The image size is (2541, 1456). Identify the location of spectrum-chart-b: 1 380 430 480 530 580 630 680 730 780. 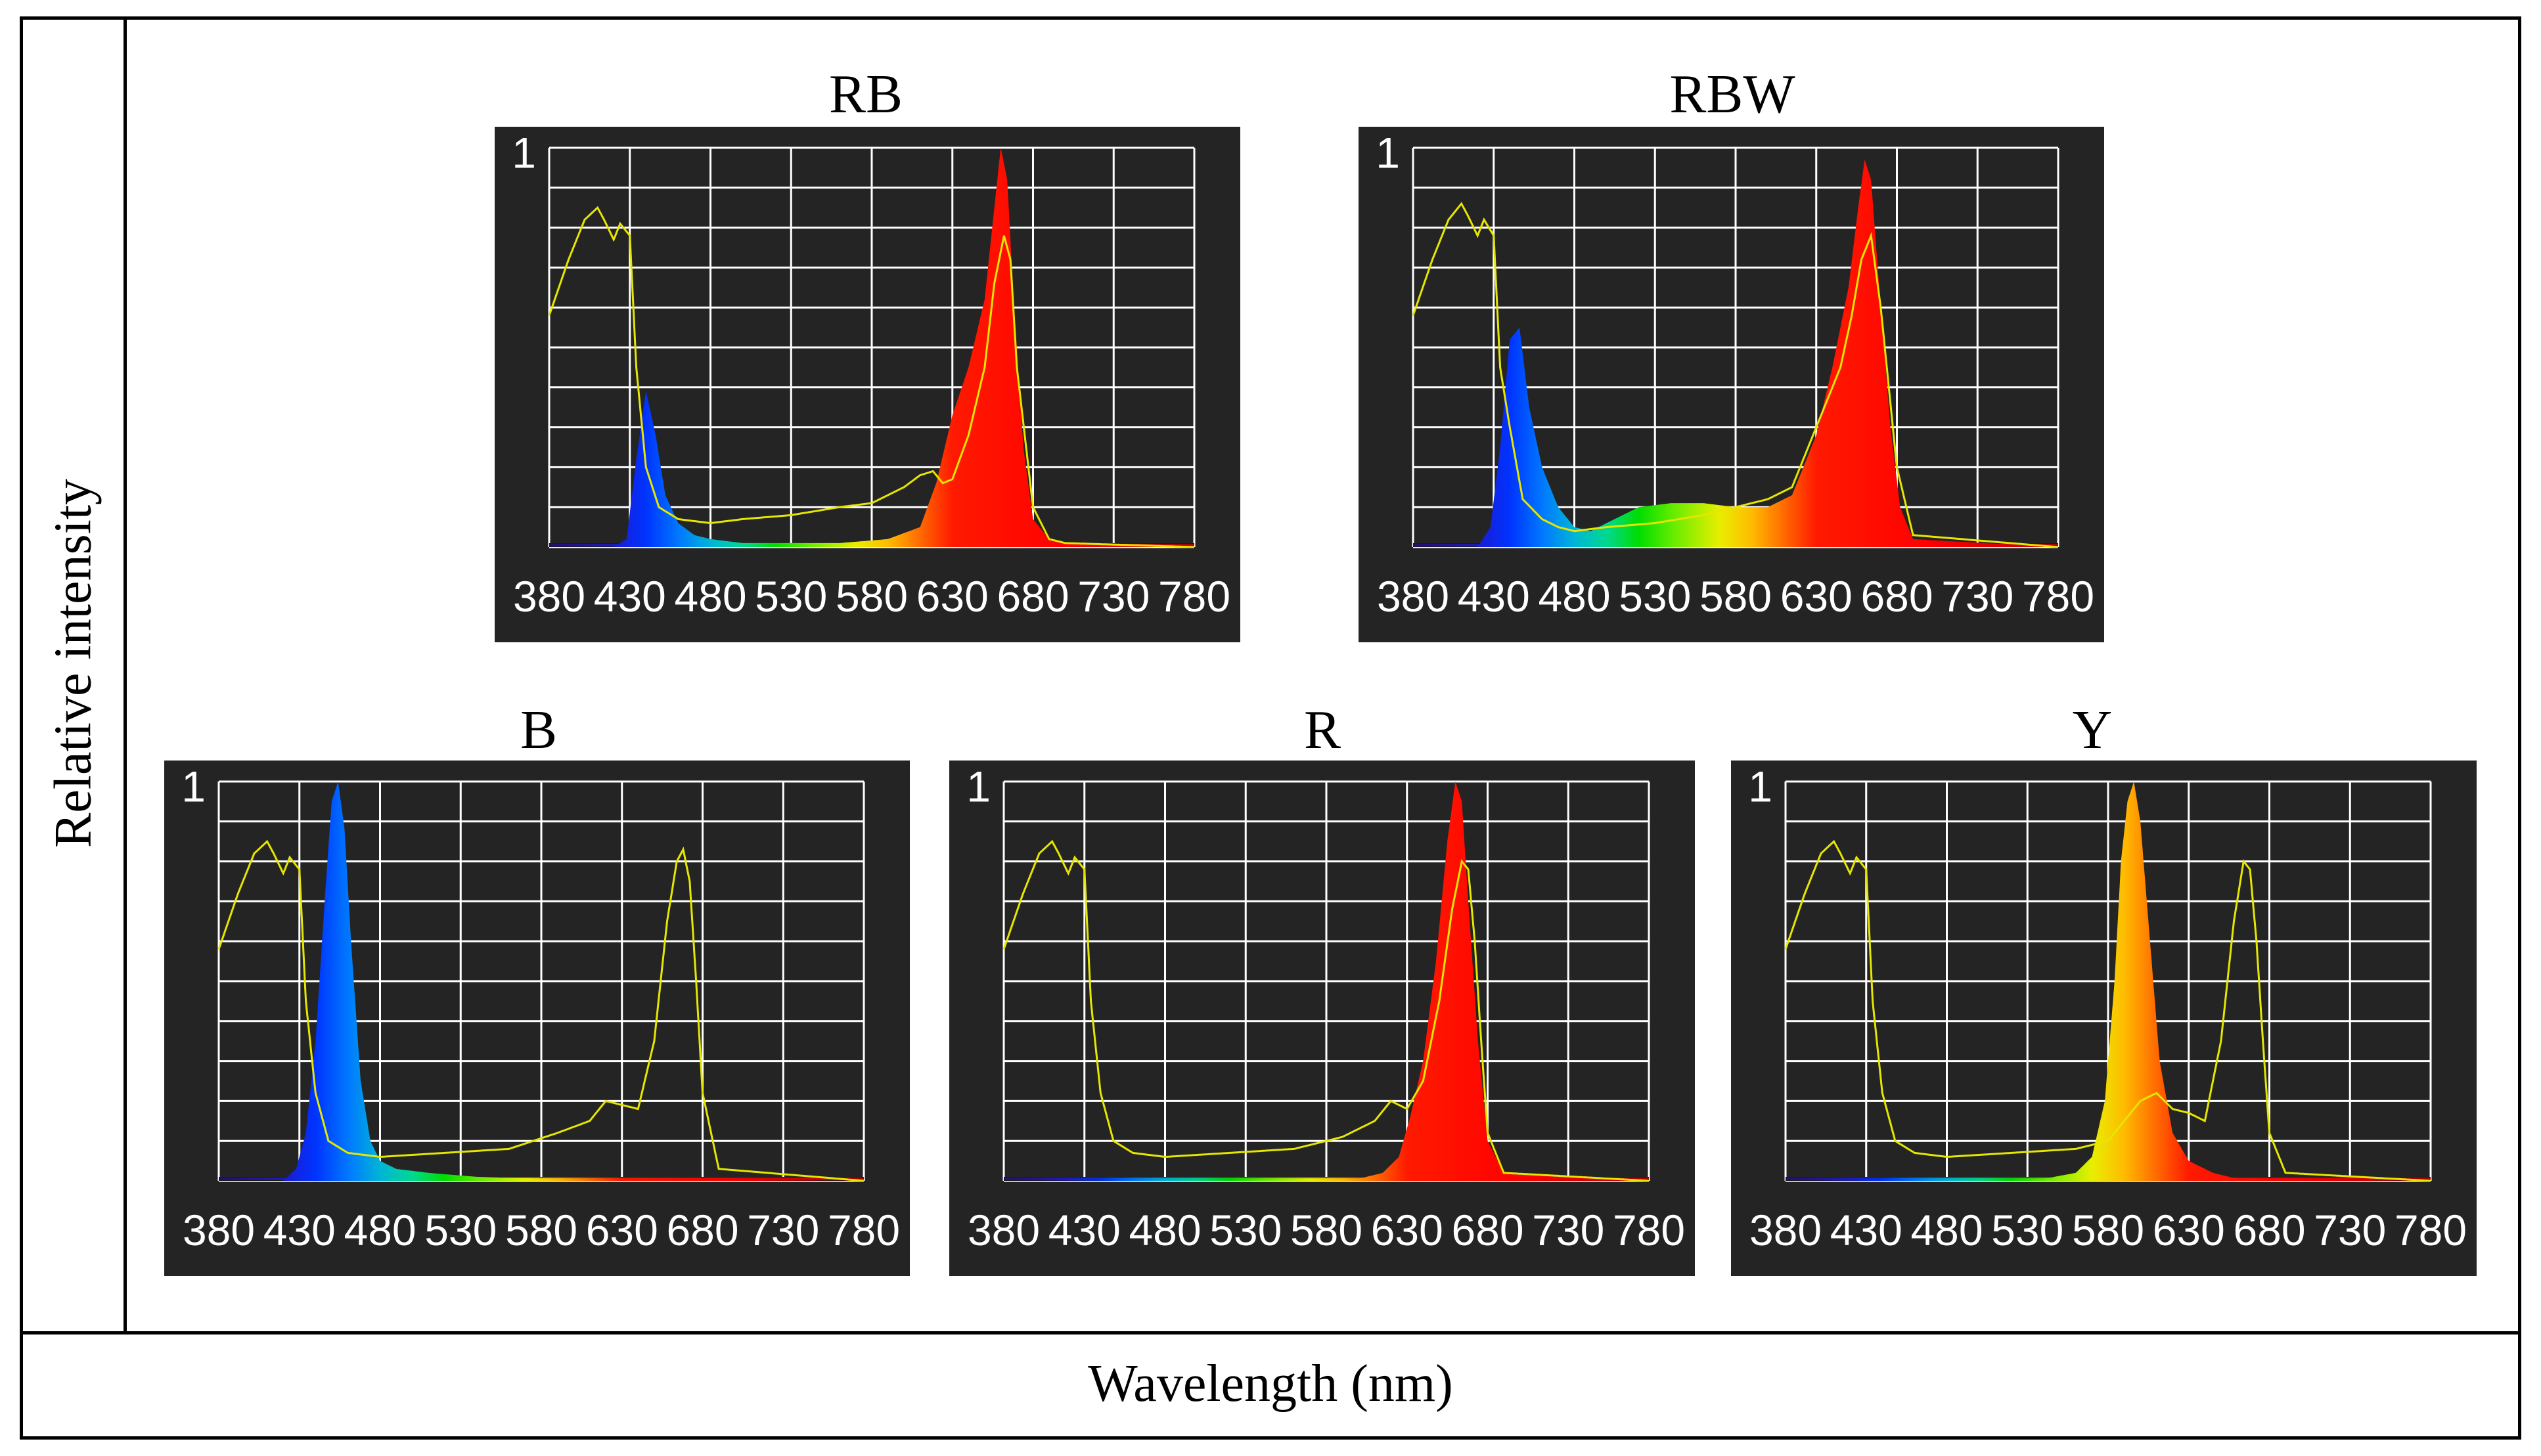
(540, 1008).